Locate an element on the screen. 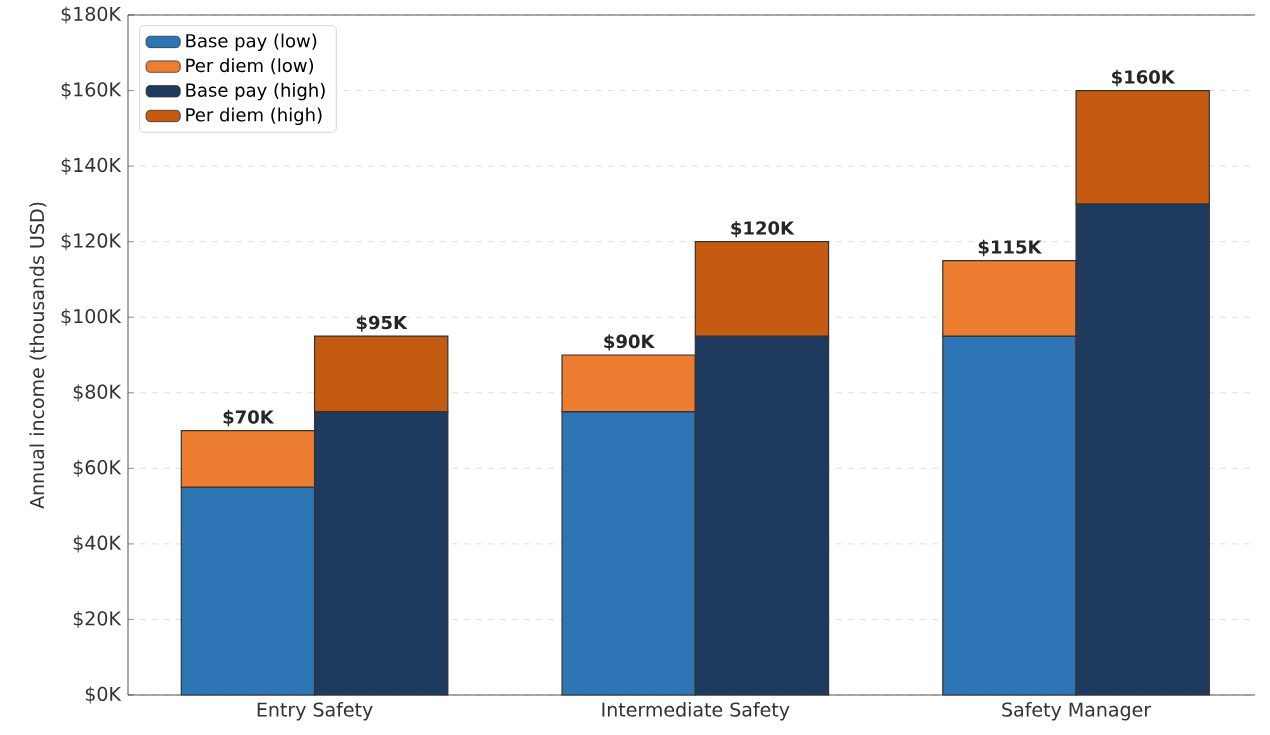 Image resolution: width=1270 pixels, height=735 pixels. legend-label: Base pay (high) is located at coordinates (255, 91).